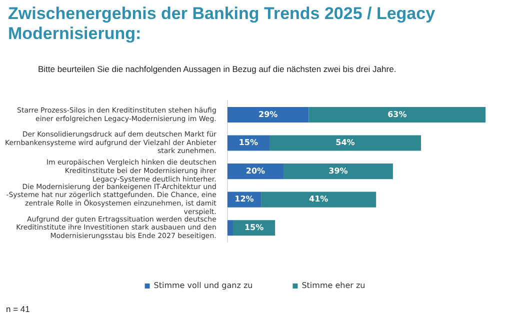 The height and width of the screenshot is (323, 516). Describe the element at coordinates (217, 69) in the screenshot. I see `chart-subtitle: Bitte beurteilen Sie die nachfolgenden Aussagen in Bezug auf die nächsten zwei bis drei Jahre.` at that location.